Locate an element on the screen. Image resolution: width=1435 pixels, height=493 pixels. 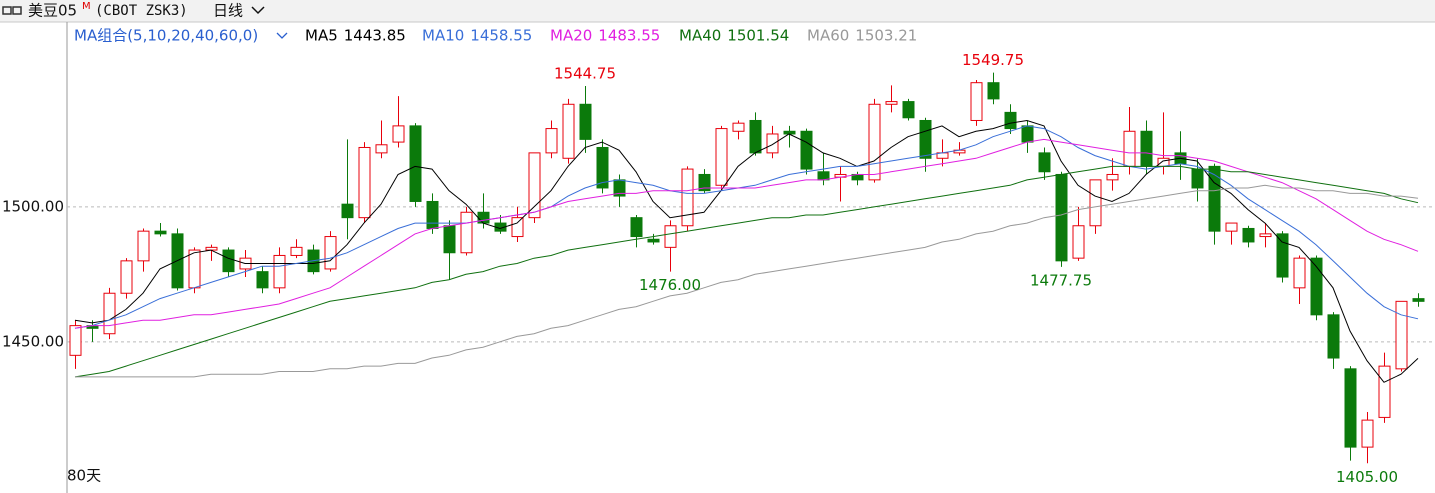
legend-value: 1503.21 is located at coordinates (886, 36).